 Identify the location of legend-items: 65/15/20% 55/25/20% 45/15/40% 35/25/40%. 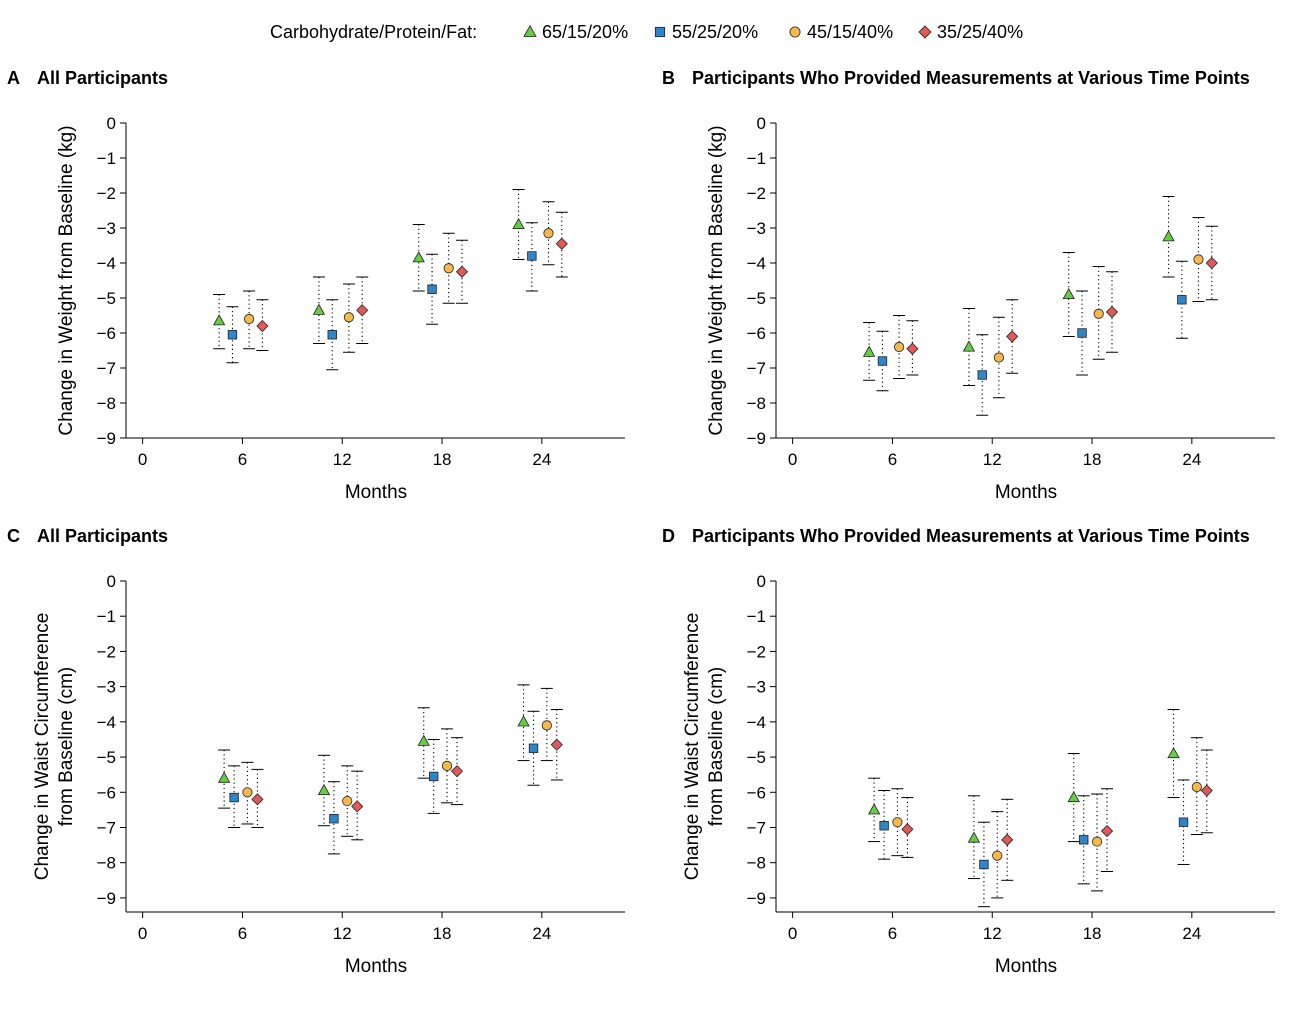
(773, 32).